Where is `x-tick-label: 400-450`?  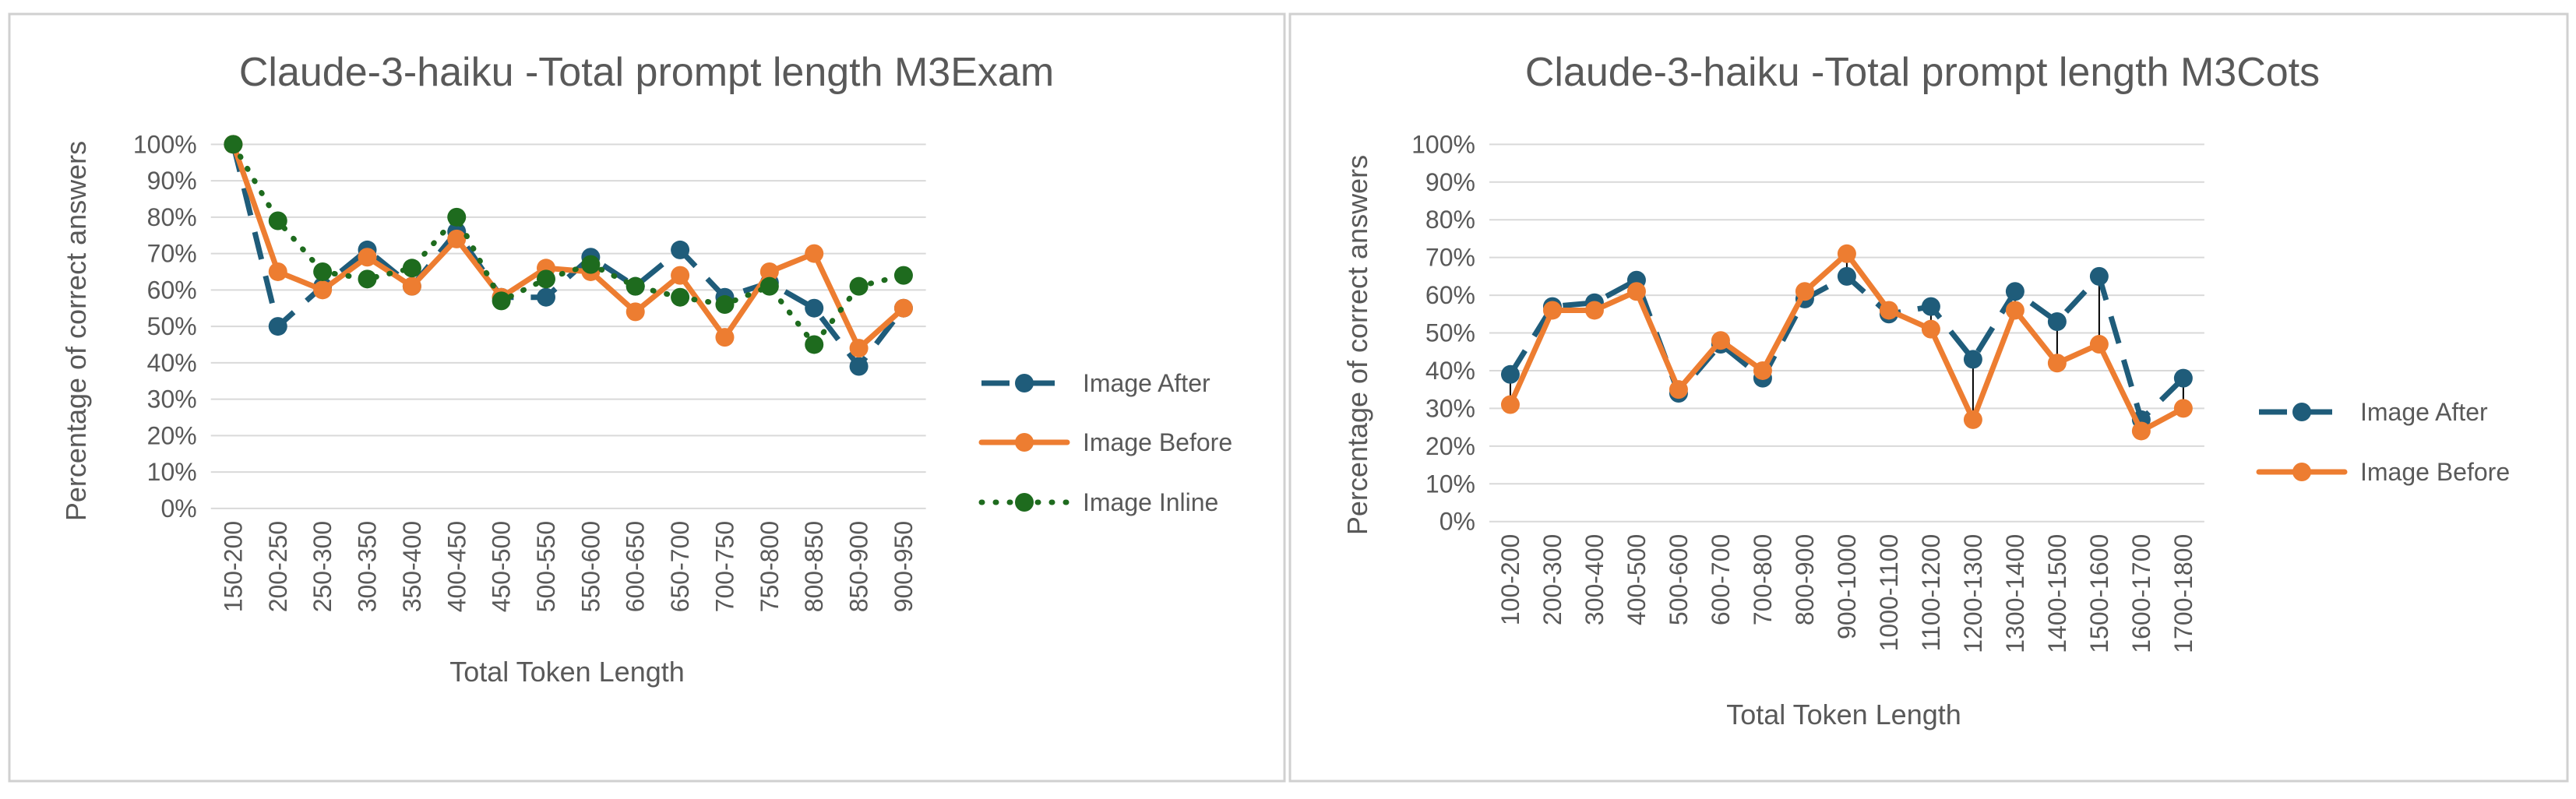
x-tick-label: 400-450 is located at coordinates (456, 566).